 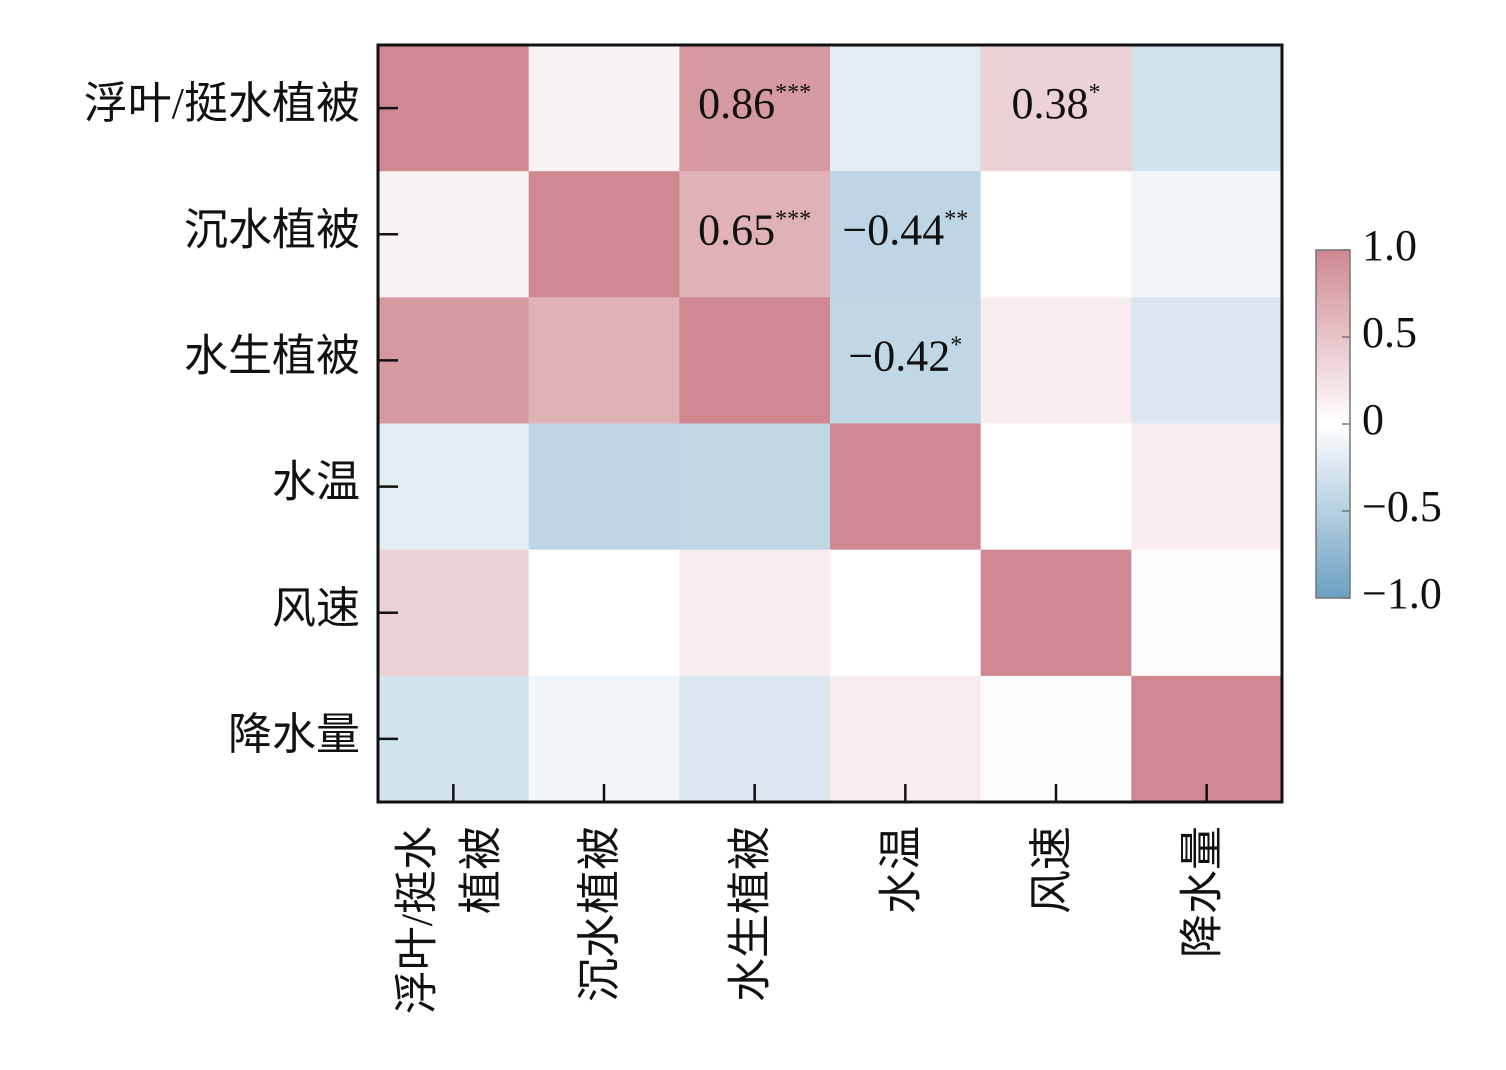 I want to click on x-tick-label: 水温, so click(x=900, y=870).